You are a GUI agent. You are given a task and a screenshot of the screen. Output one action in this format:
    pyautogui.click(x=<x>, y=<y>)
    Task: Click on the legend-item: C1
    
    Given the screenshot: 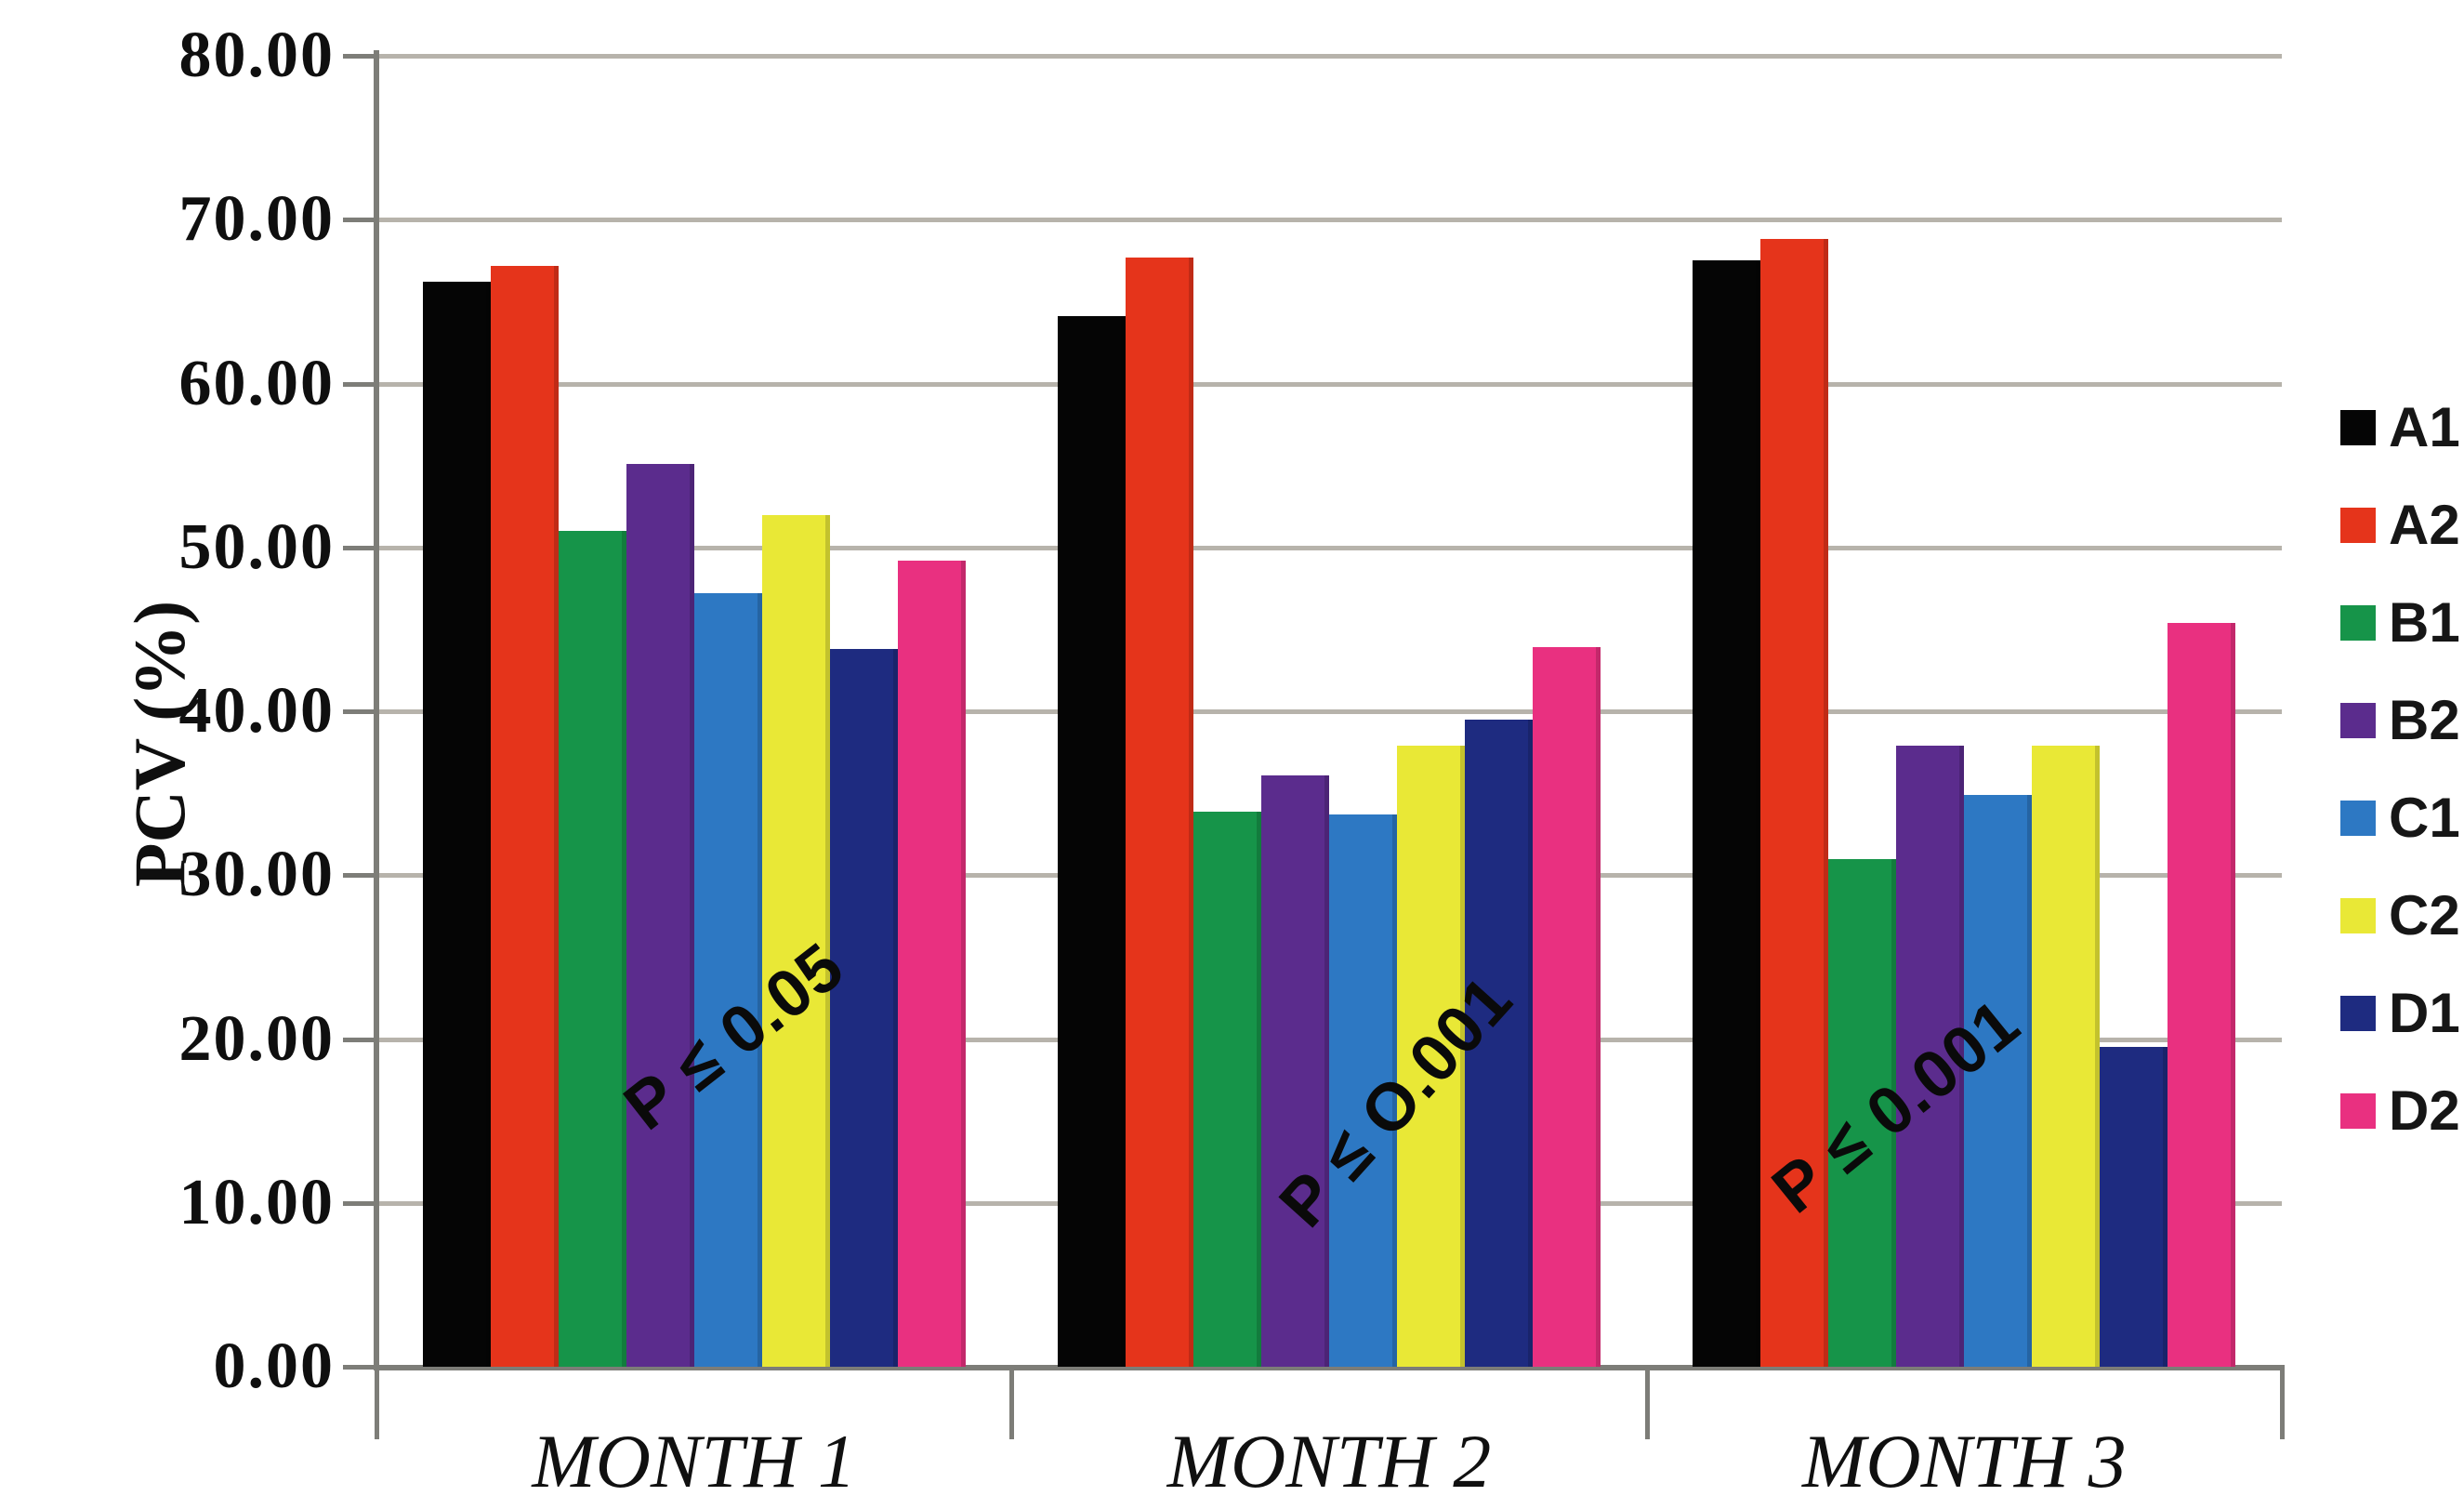 What is the action you would take?
    pyautogui.click(x=2400, y=818)
    